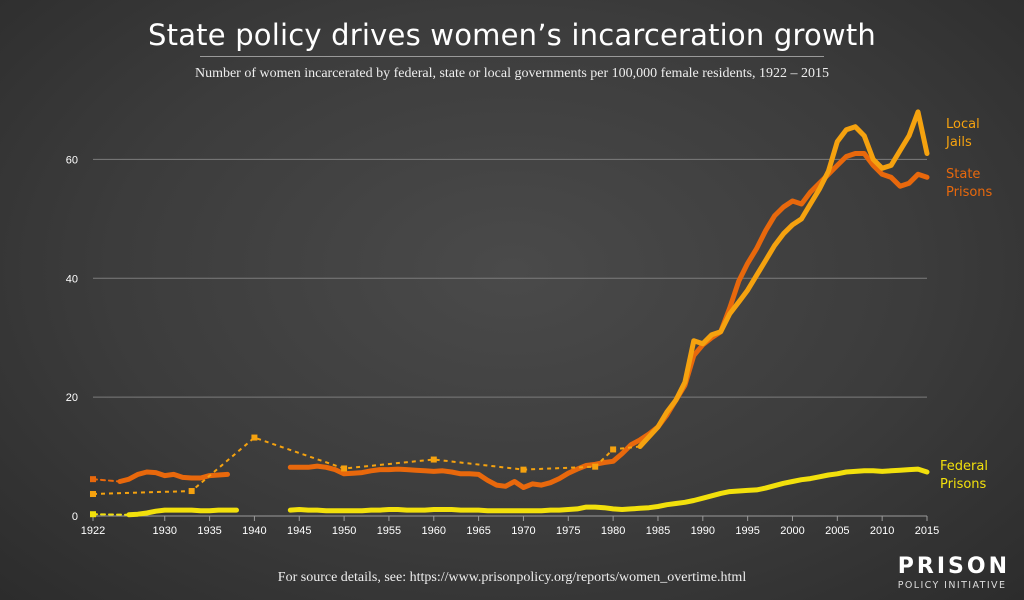 The image size is (1024, 600). Describe the element at coordinates (568, 531) in the screenshot. I see `x-tick-label: 1975` at that location.